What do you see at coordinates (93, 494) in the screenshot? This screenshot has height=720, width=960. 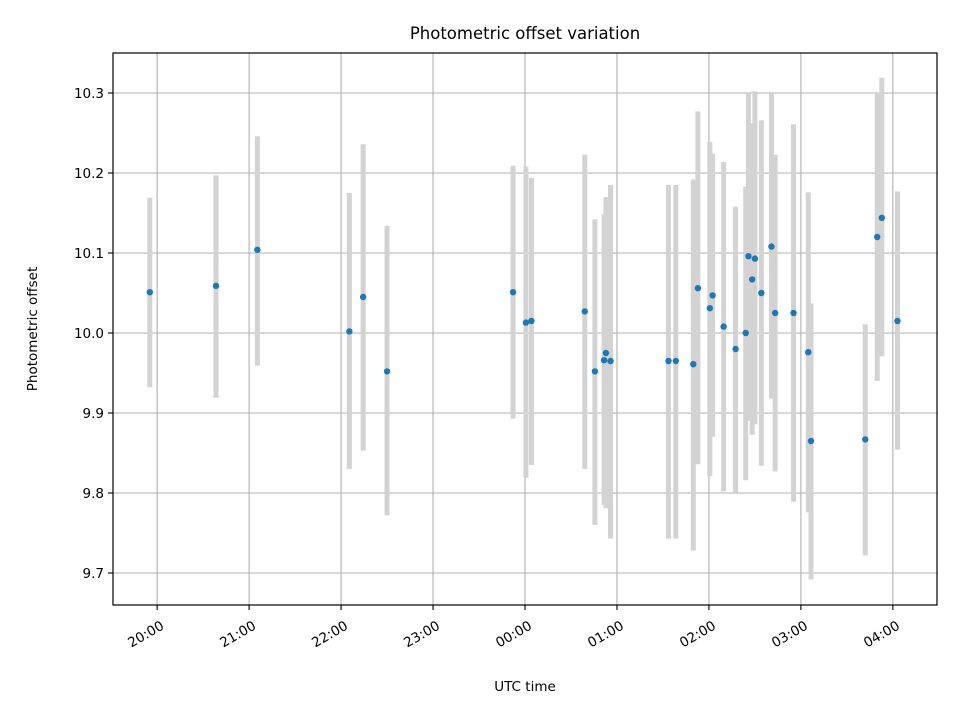 I see `y-tick-label: 9.8` at bounding box center [93, 494].